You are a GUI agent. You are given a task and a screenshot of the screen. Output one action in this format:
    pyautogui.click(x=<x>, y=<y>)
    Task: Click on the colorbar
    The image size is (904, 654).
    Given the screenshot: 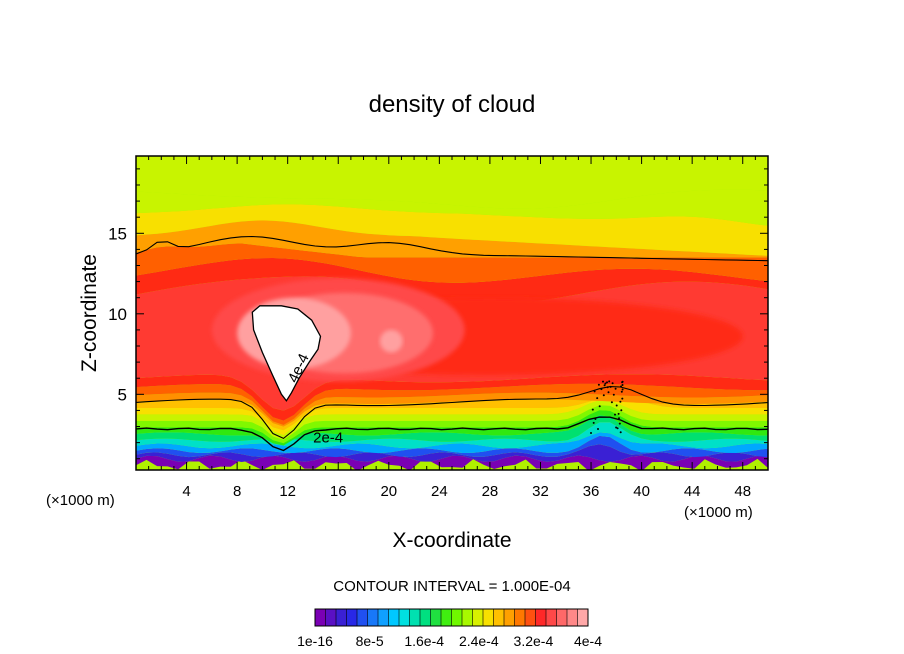 What is the action you would take?
    pyautogui.click(x=451, y=617)
    